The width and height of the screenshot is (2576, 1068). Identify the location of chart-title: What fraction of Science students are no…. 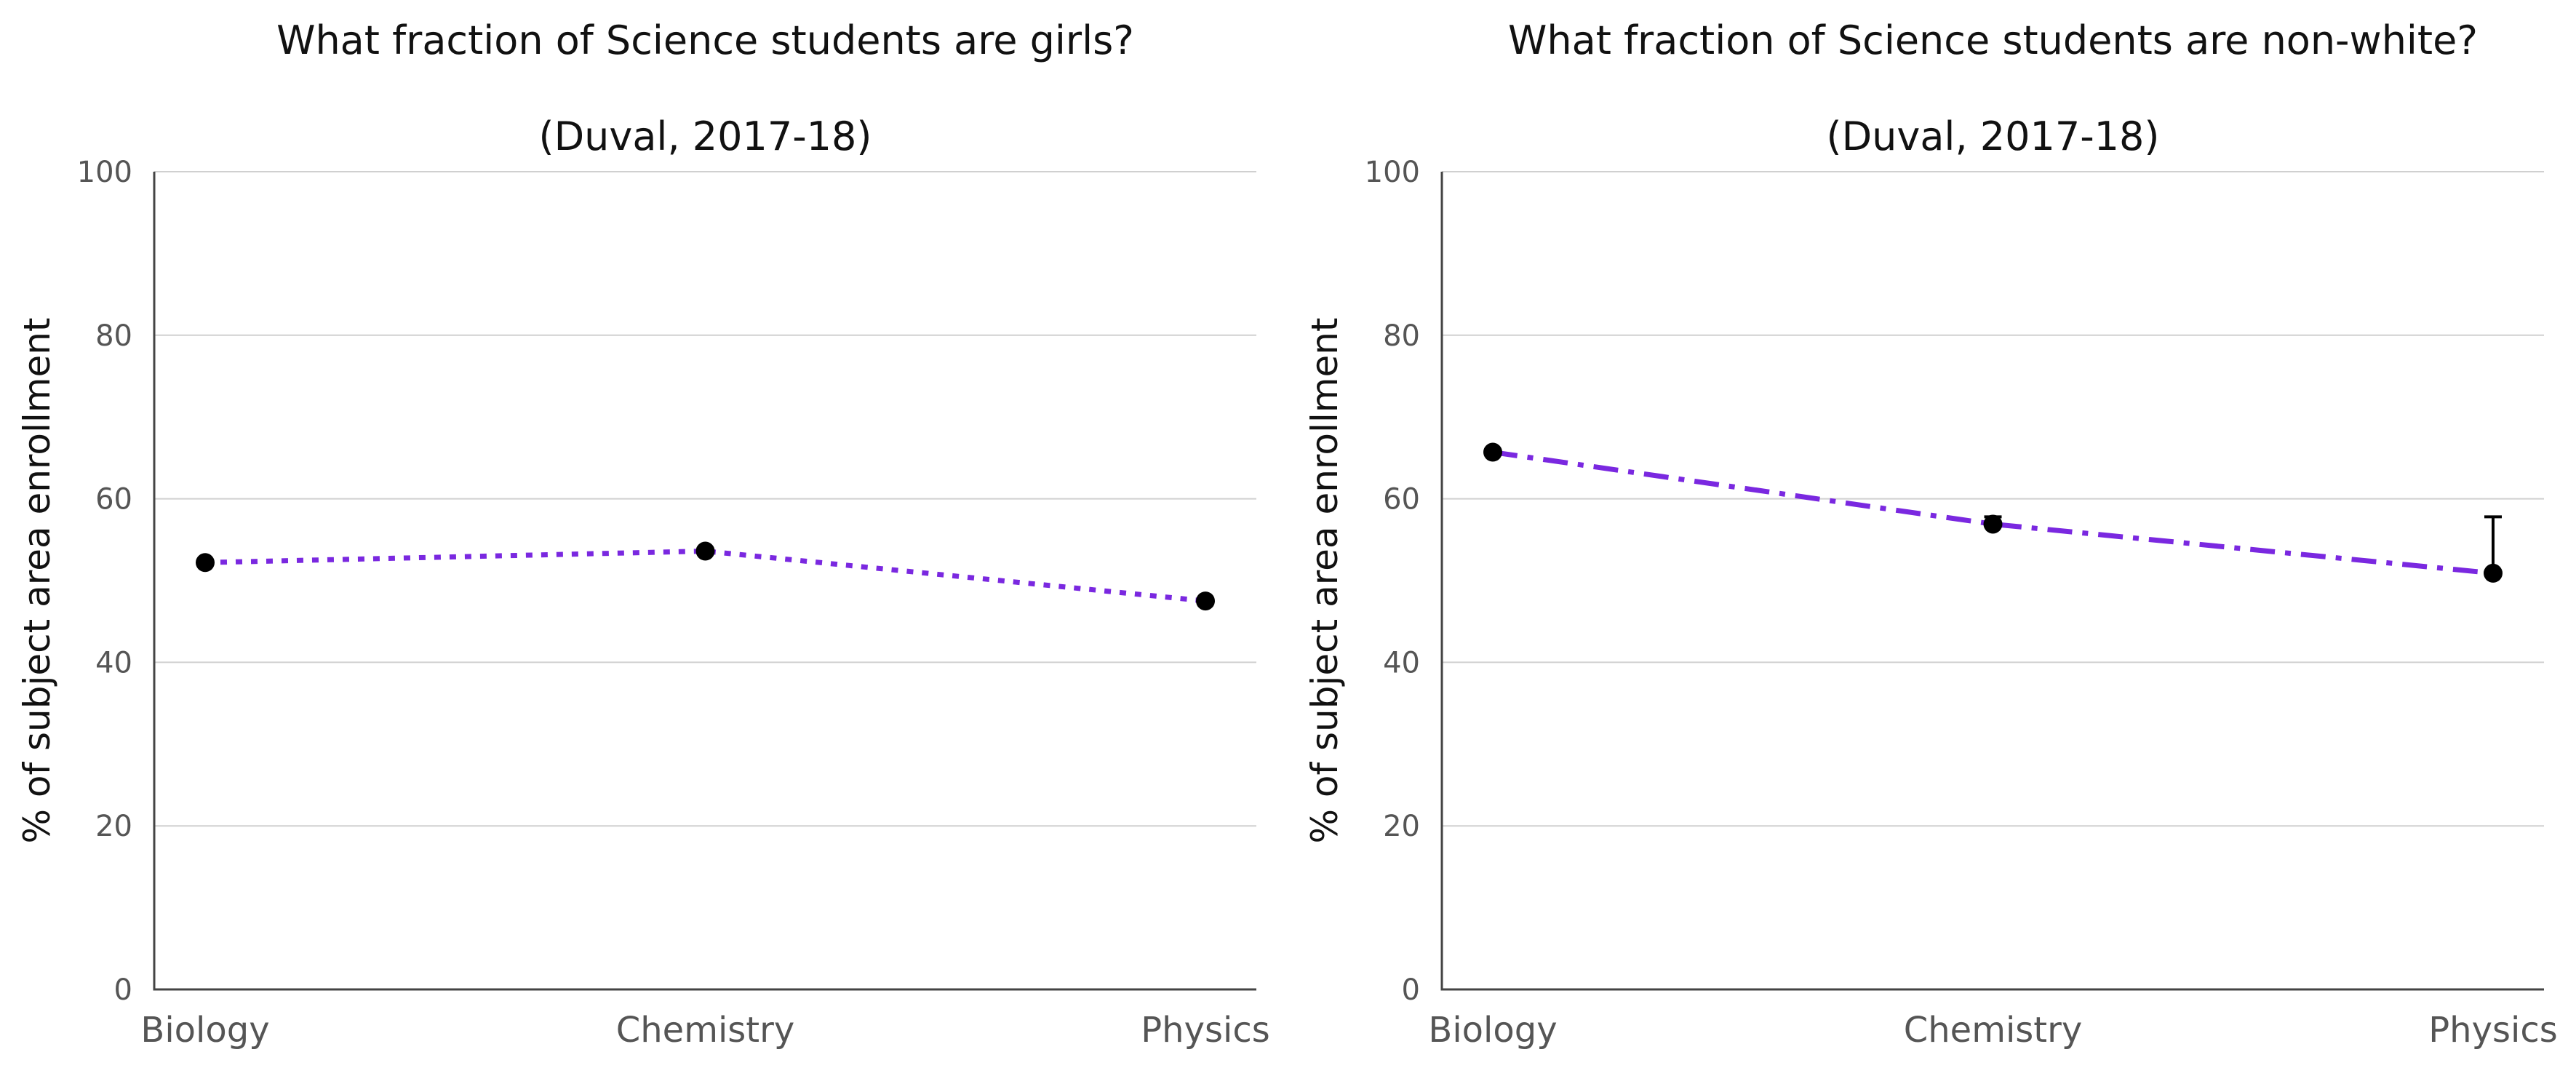
(1993, 40).